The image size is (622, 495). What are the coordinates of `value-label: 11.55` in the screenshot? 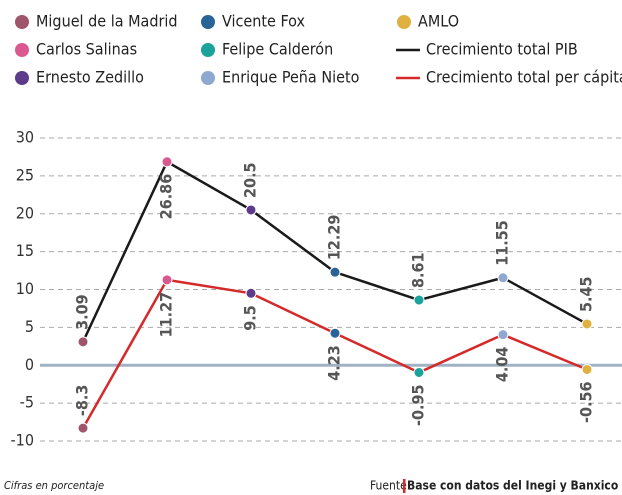 It's located at (502, 243).